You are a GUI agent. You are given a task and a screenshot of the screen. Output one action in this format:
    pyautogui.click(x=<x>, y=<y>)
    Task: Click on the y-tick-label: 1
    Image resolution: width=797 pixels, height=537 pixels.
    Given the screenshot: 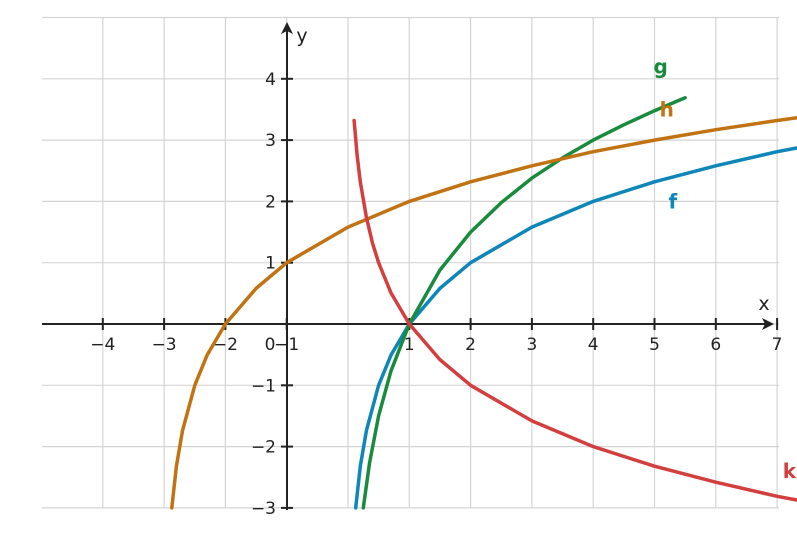 What is the action you would take?
    pyautogui.click(x=270, y=264)
    